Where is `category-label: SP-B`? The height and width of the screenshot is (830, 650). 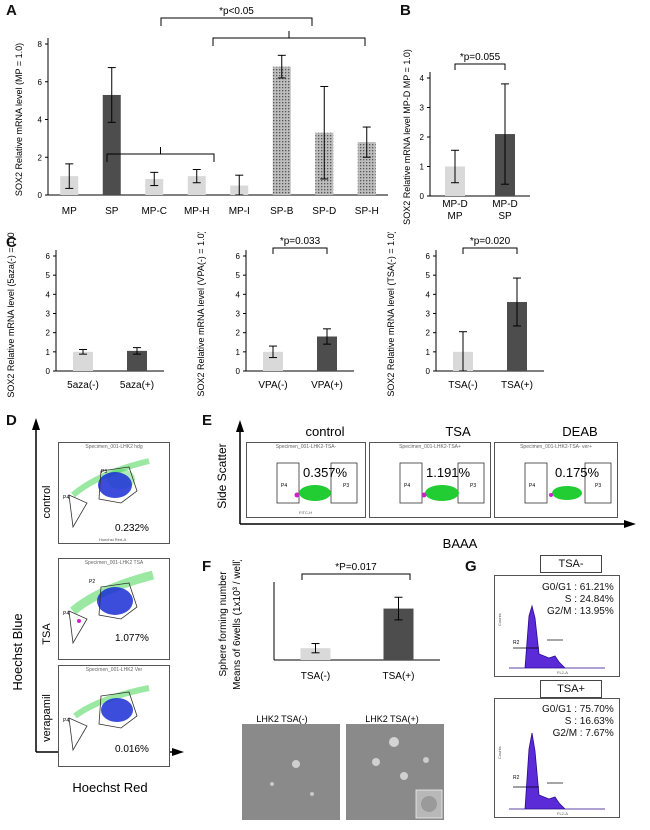
category-label: SP-B is located at coordinates (282, 211).